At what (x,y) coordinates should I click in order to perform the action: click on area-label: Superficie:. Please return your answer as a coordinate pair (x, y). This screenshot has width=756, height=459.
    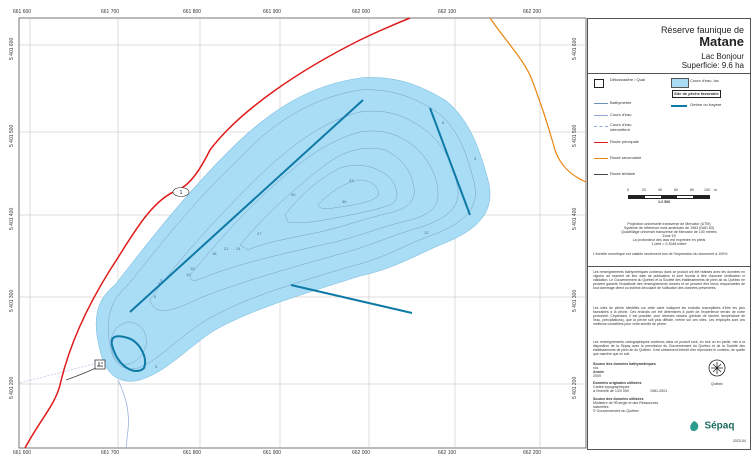
    Looking at the image, I should click on (700, 65).